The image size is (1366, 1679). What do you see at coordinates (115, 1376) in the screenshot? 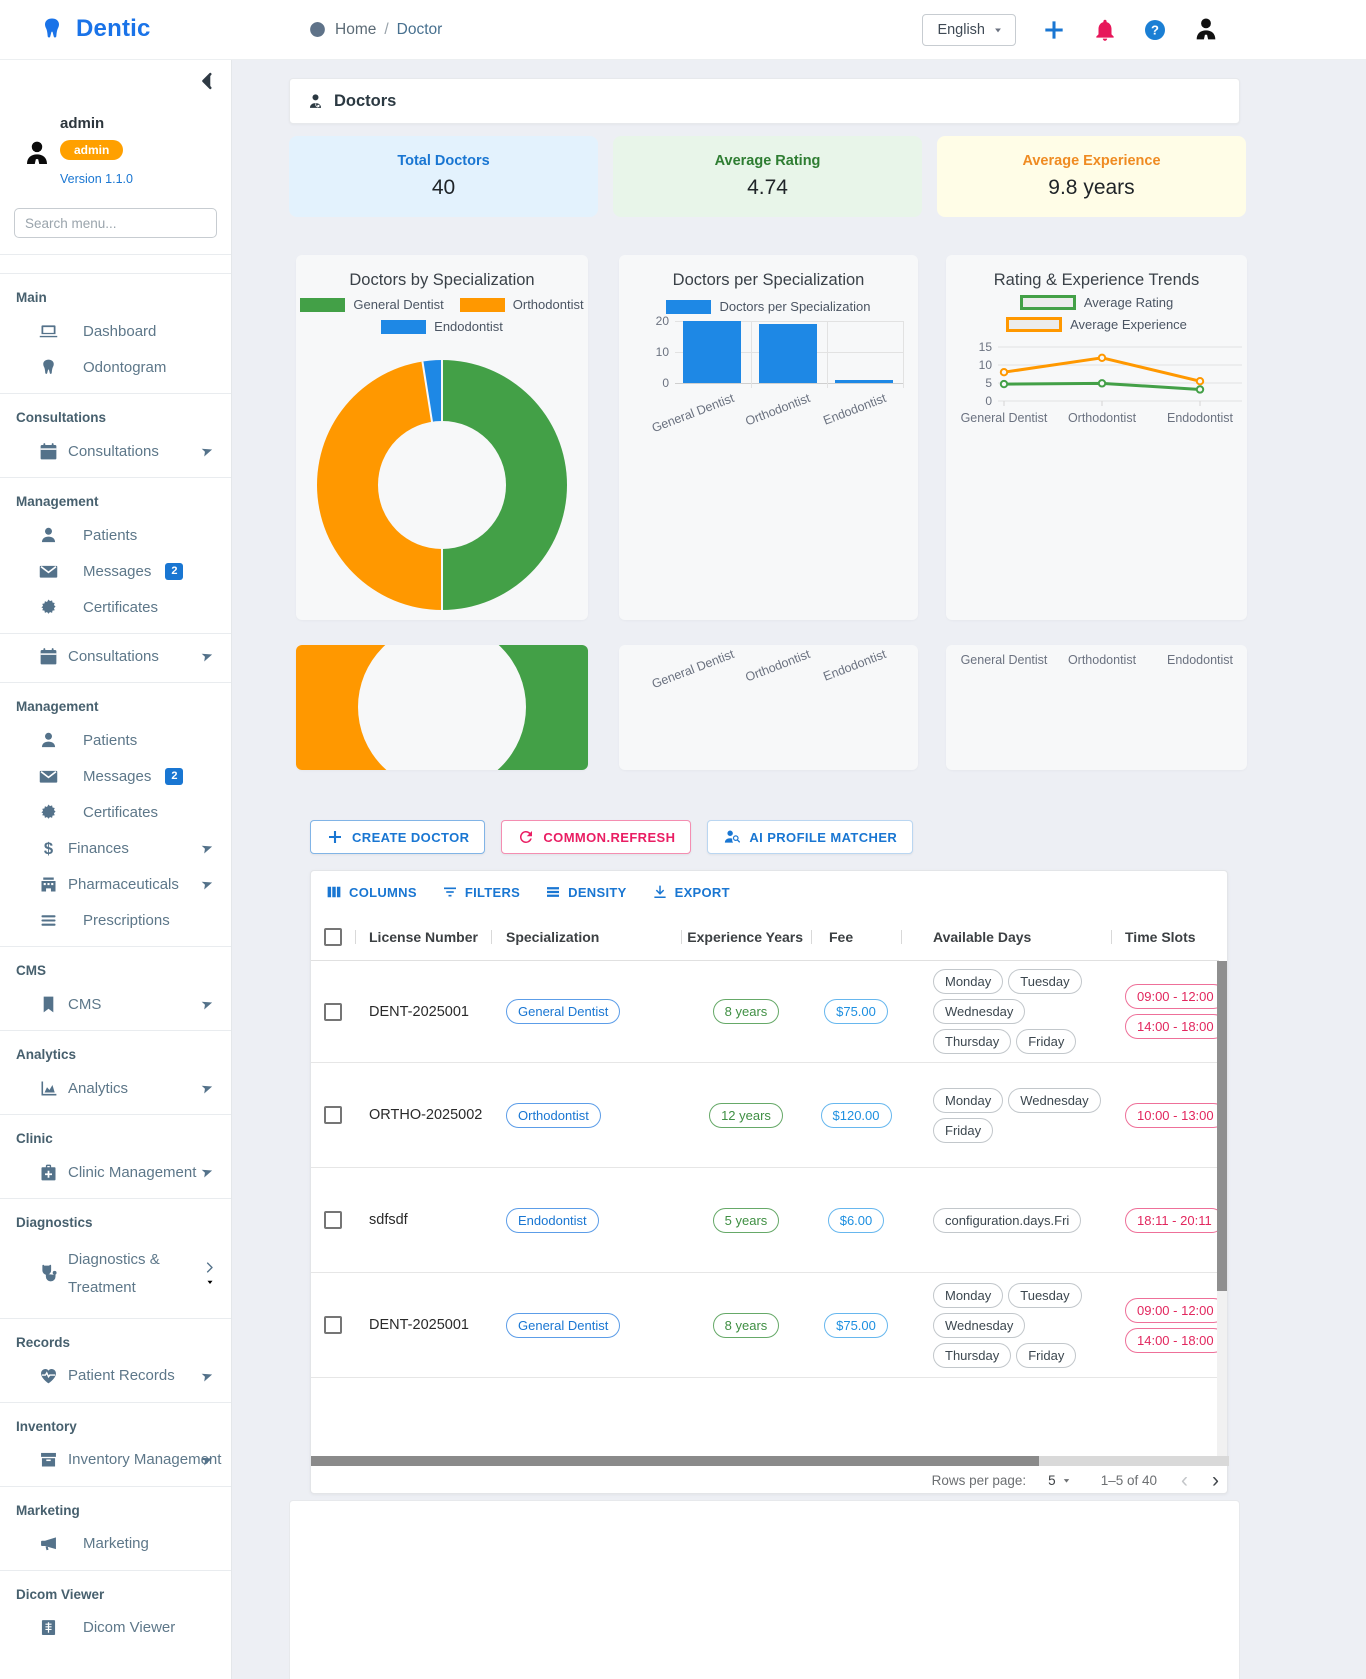
I see `sidebar-item-patient-records: Patient Records` at bounding box center [115, 1376].